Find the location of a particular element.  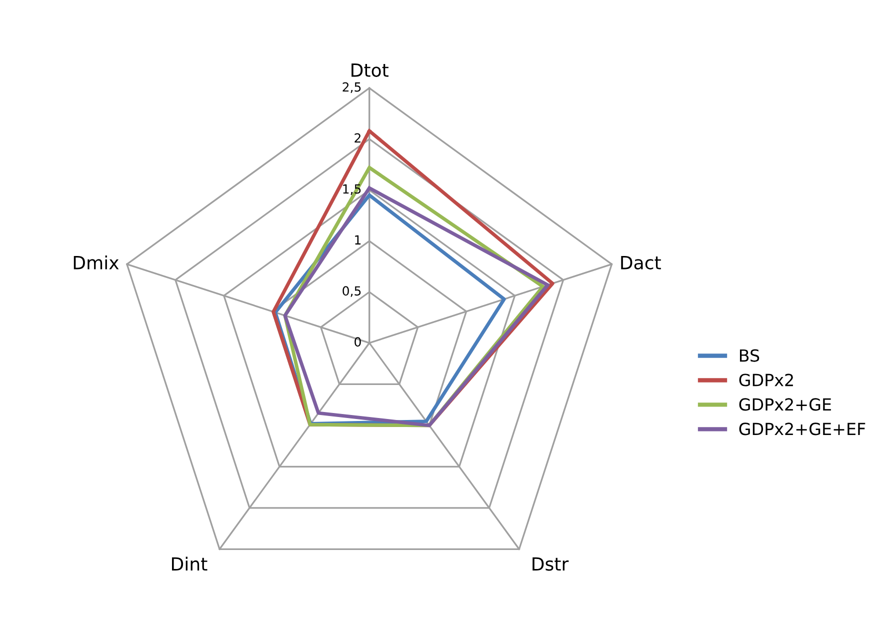

legend-label: GDPx2 is located at coordinates (766, 380).